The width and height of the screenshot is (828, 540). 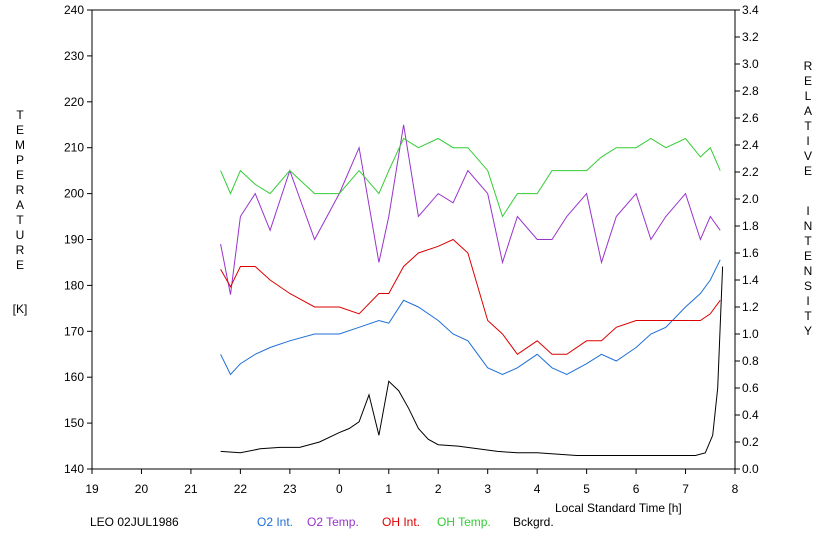 I want to click on y-right-tick-label: 3.2, so click(x=750, y=37).